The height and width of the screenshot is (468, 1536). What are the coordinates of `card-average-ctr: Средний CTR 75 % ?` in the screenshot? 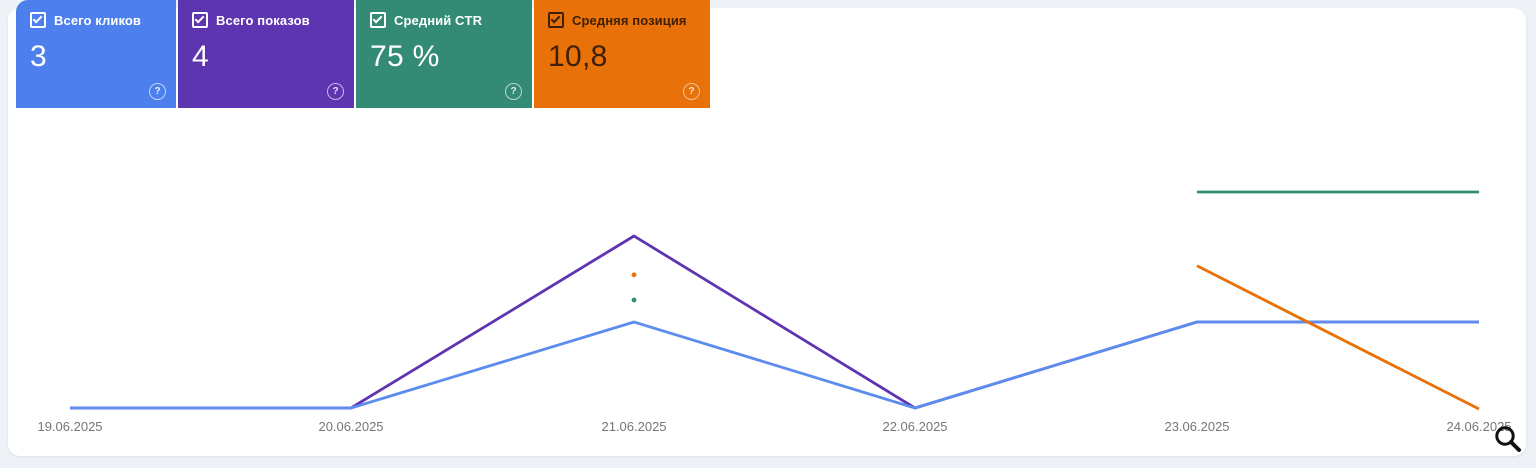 It's located at (444, 54).